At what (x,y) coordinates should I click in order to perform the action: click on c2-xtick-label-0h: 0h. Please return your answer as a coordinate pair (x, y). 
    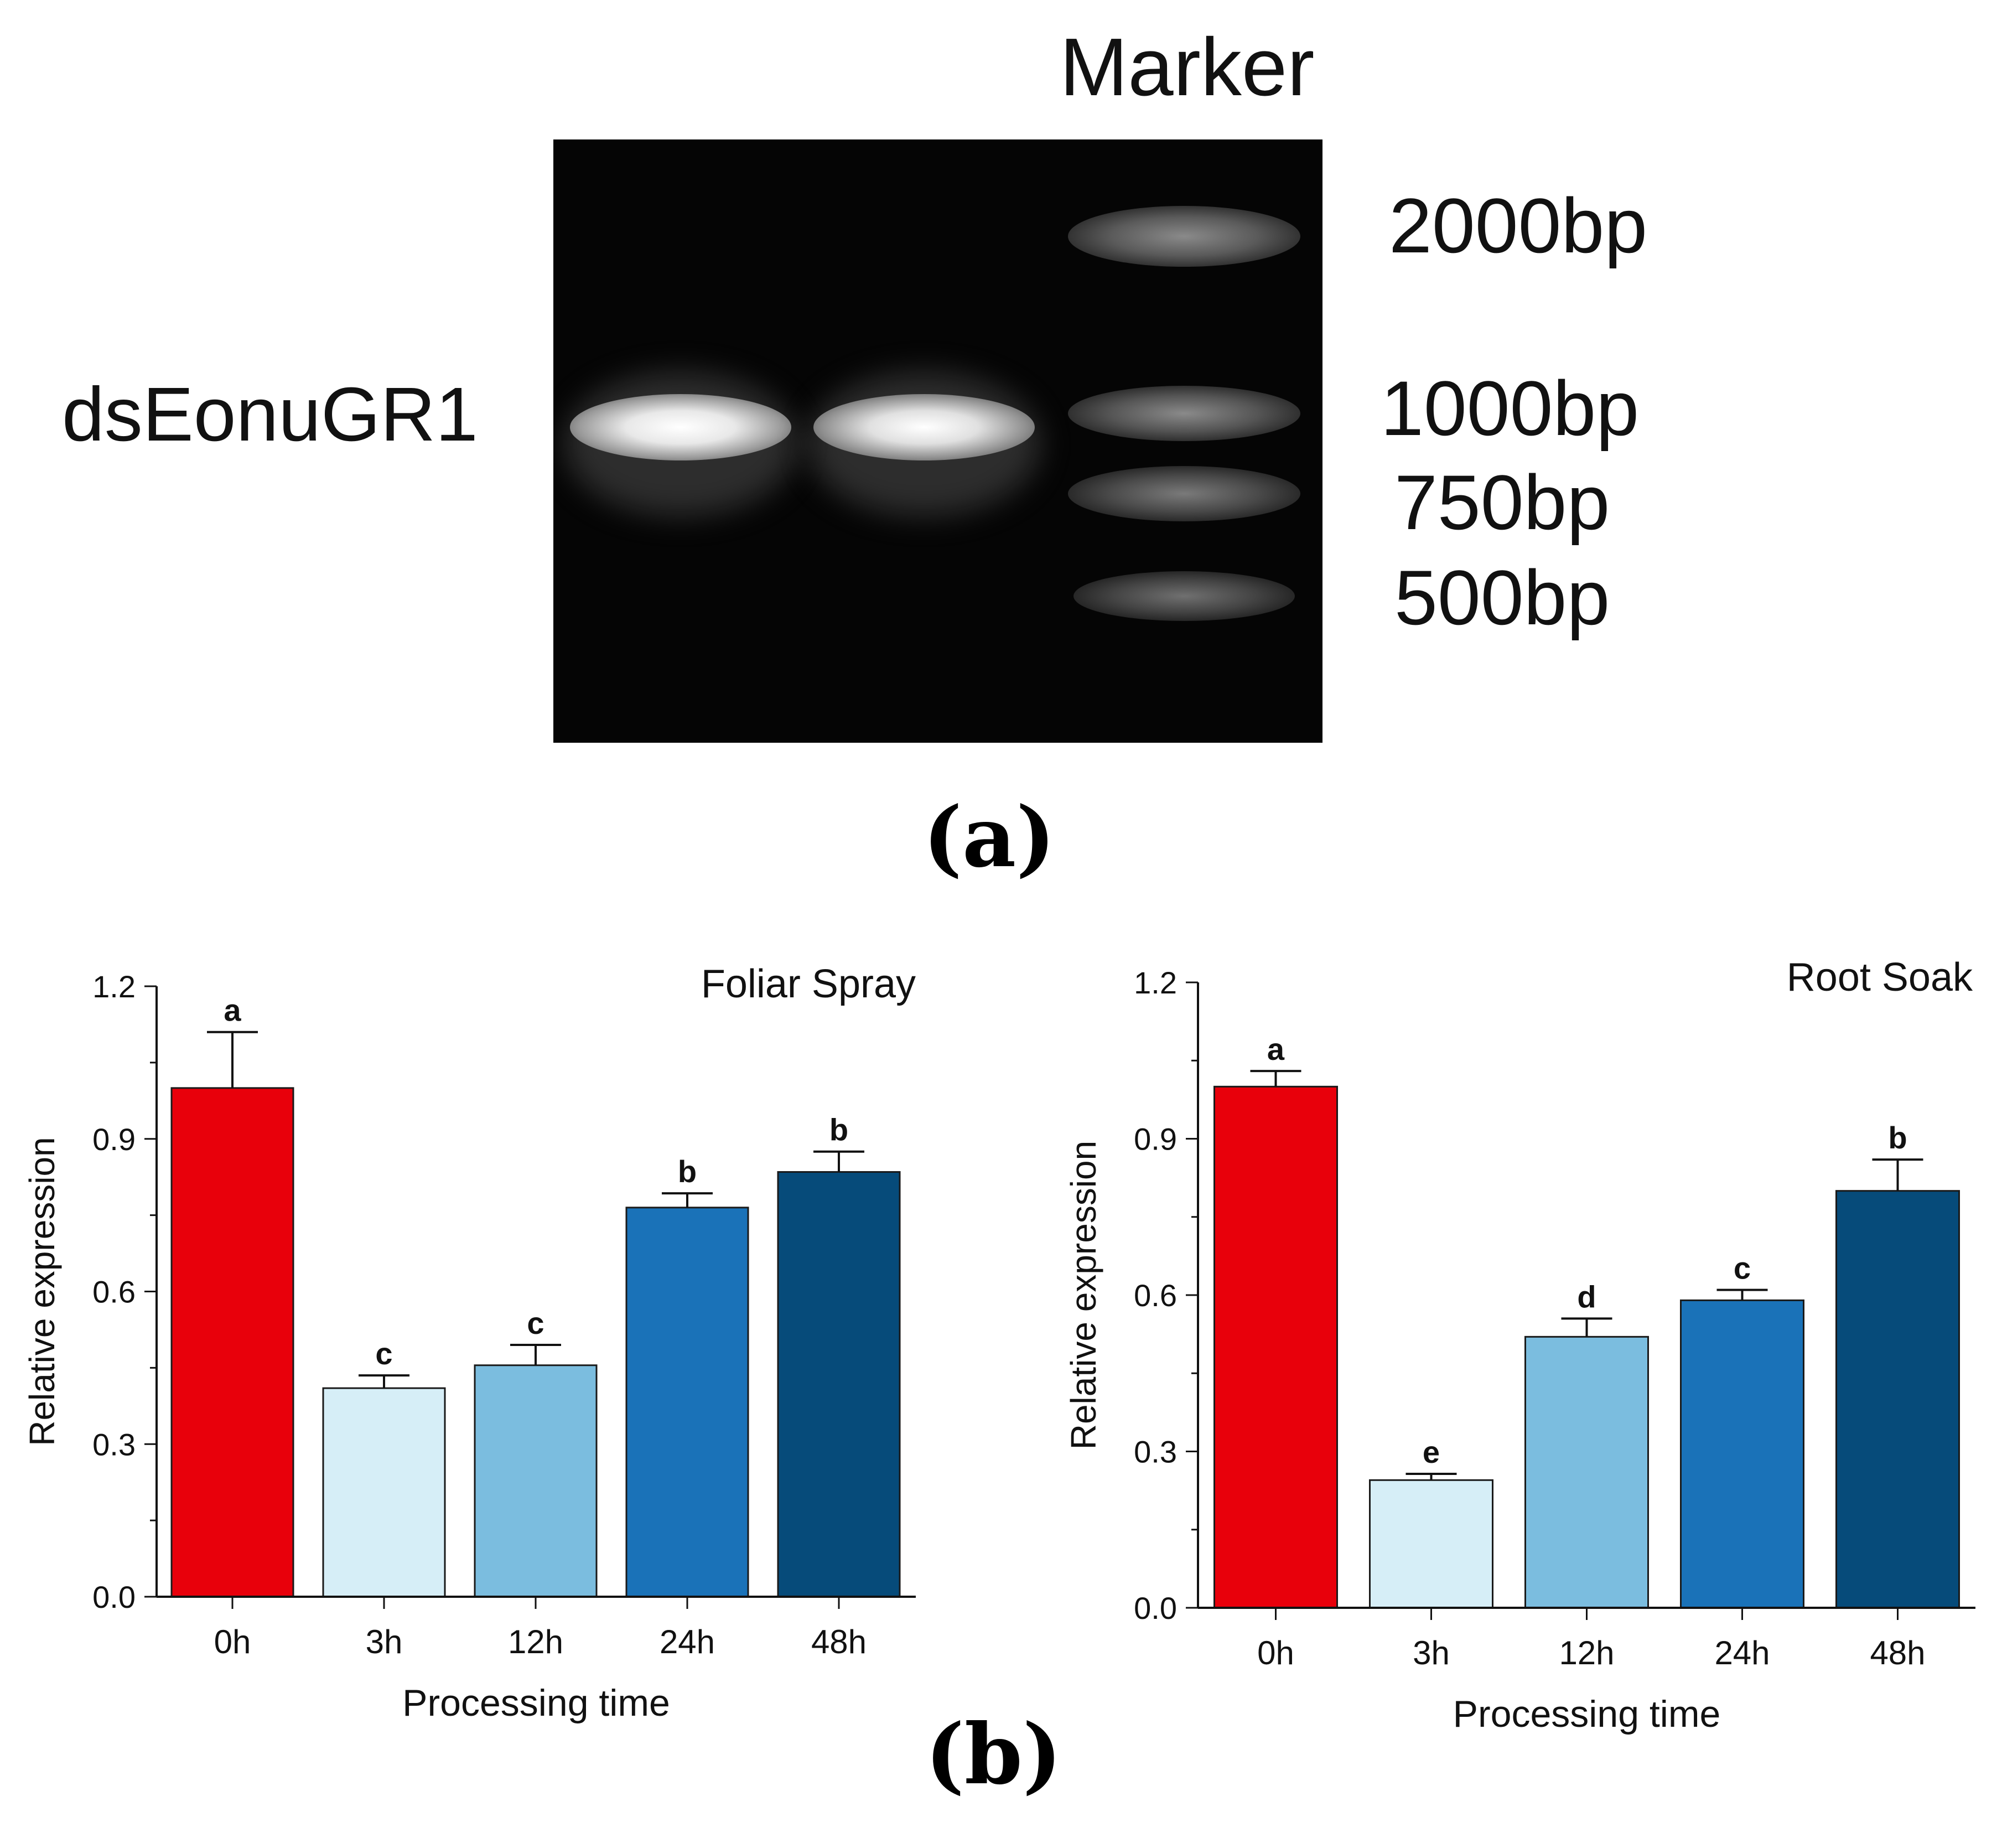
    Looking at the image, I should click on (1276, 1652).